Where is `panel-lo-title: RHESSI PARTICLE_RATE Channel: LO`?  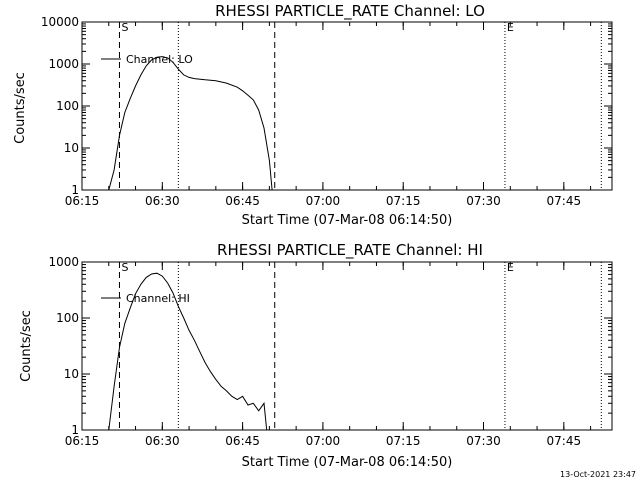
panel-lo-title: RHESSI PARTICLE_RATE Channel: LO is located at coordinates (350, 11).